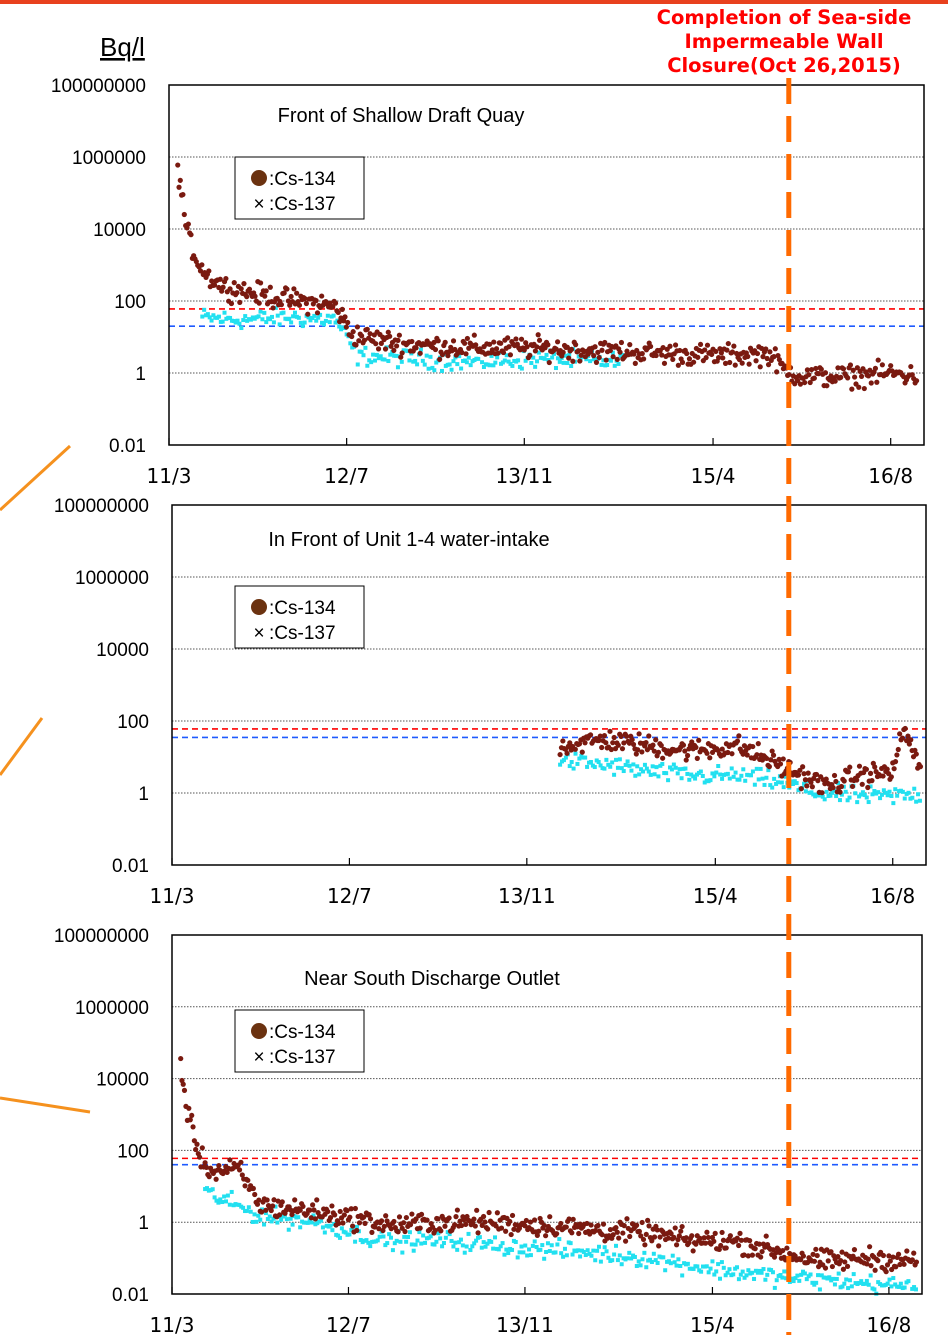 The height and width of the screenshot is (1335, 948). What do you see at coordinates (348, 1324) in the screenshot?
I see `x-tick-label: 12/7` at bounding box center [348, 1324].